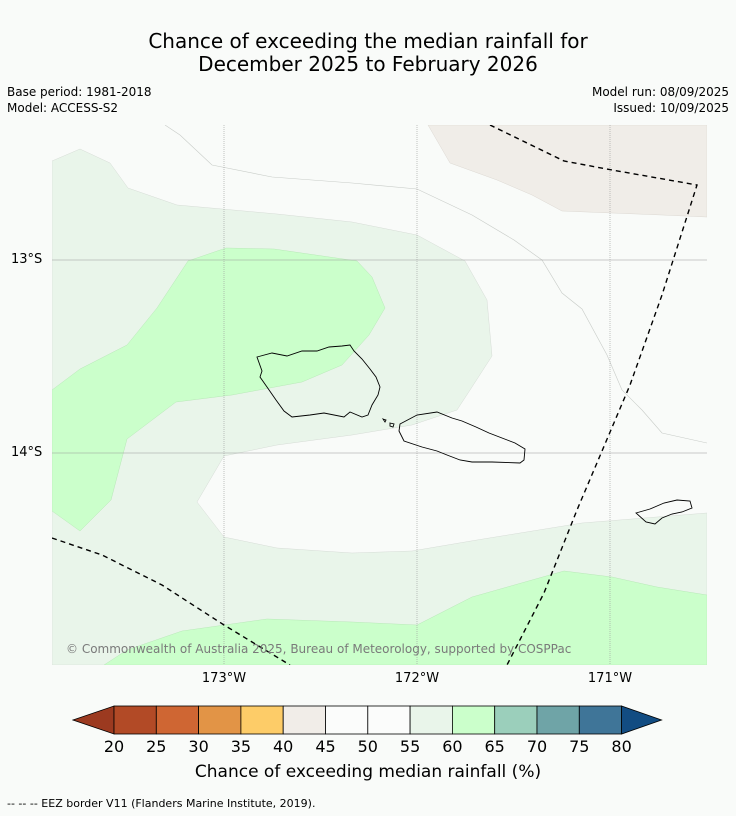  What do you see at coordinates (241, 746) in the screenshot?
I see `colorbar-tick-label: 35` at bounding box center [241, 746].